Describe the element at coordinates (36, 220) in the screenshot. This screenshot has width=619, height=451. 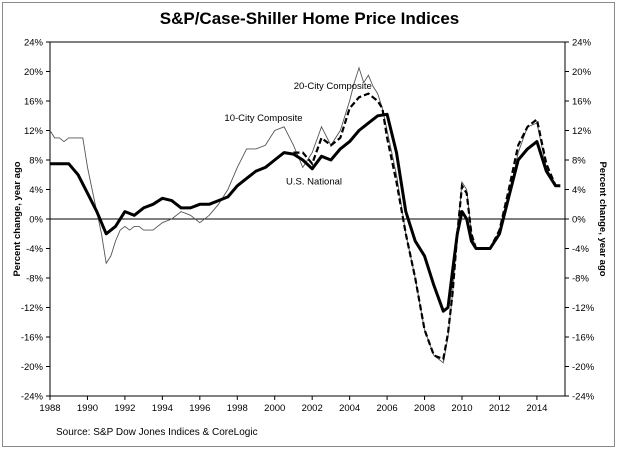
I see `y-tick-label-left: 0%` at that location.